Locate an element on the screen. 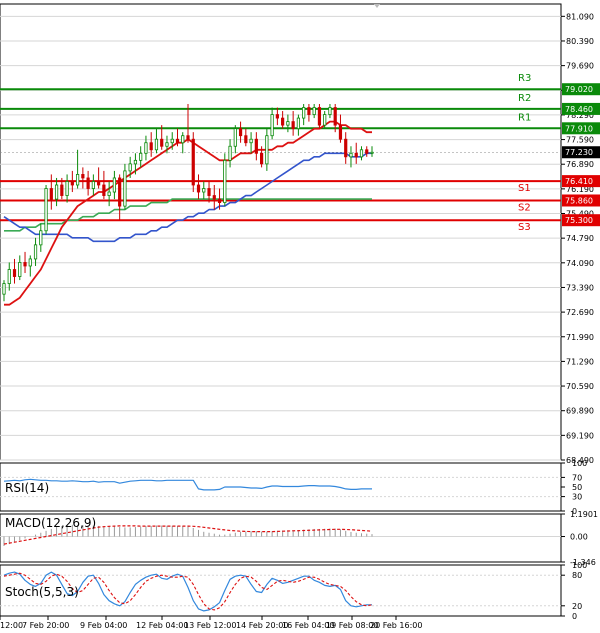 The height and width of the screenshot is (633, 600). stoch-tick-label: 20 is located at coordinates (577, 606).